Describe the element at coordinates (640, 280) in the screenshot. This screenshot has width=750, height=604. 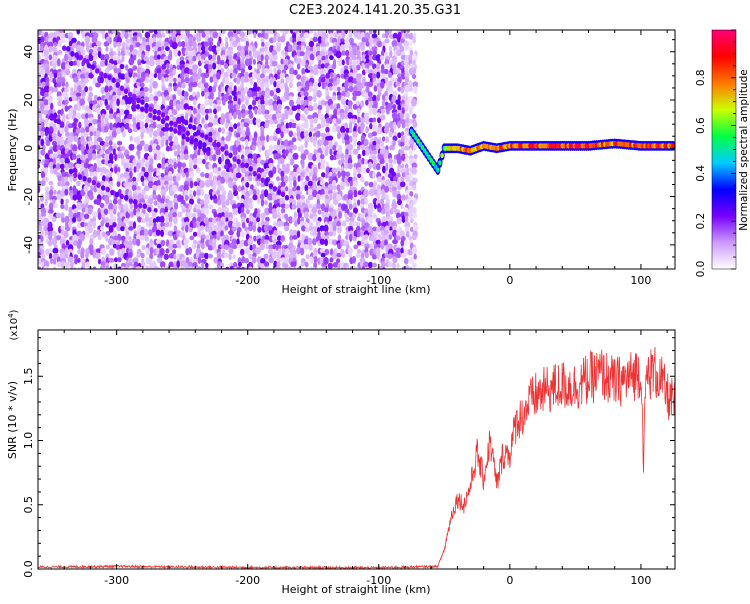
I see `x-tick-label: 100` at that location.